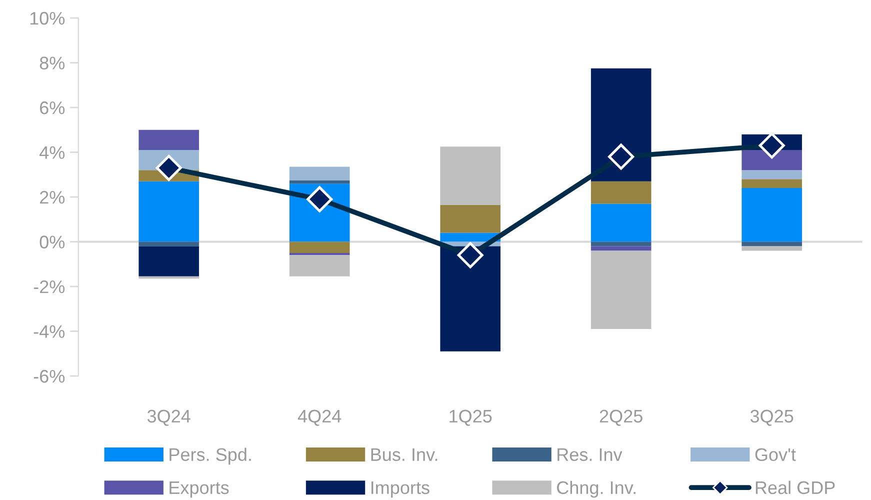 The height and width of the screenshot is (500, 871). I want to click on legend-label: Exports, so click(199, 489).